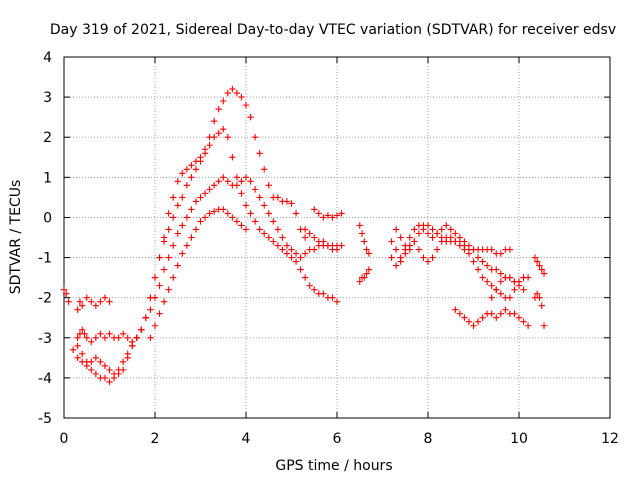 This screenshot has height=480, width=640. Describe the element at coordinates (66, 295) in the screenshot. I see `series-track-a` at that location.